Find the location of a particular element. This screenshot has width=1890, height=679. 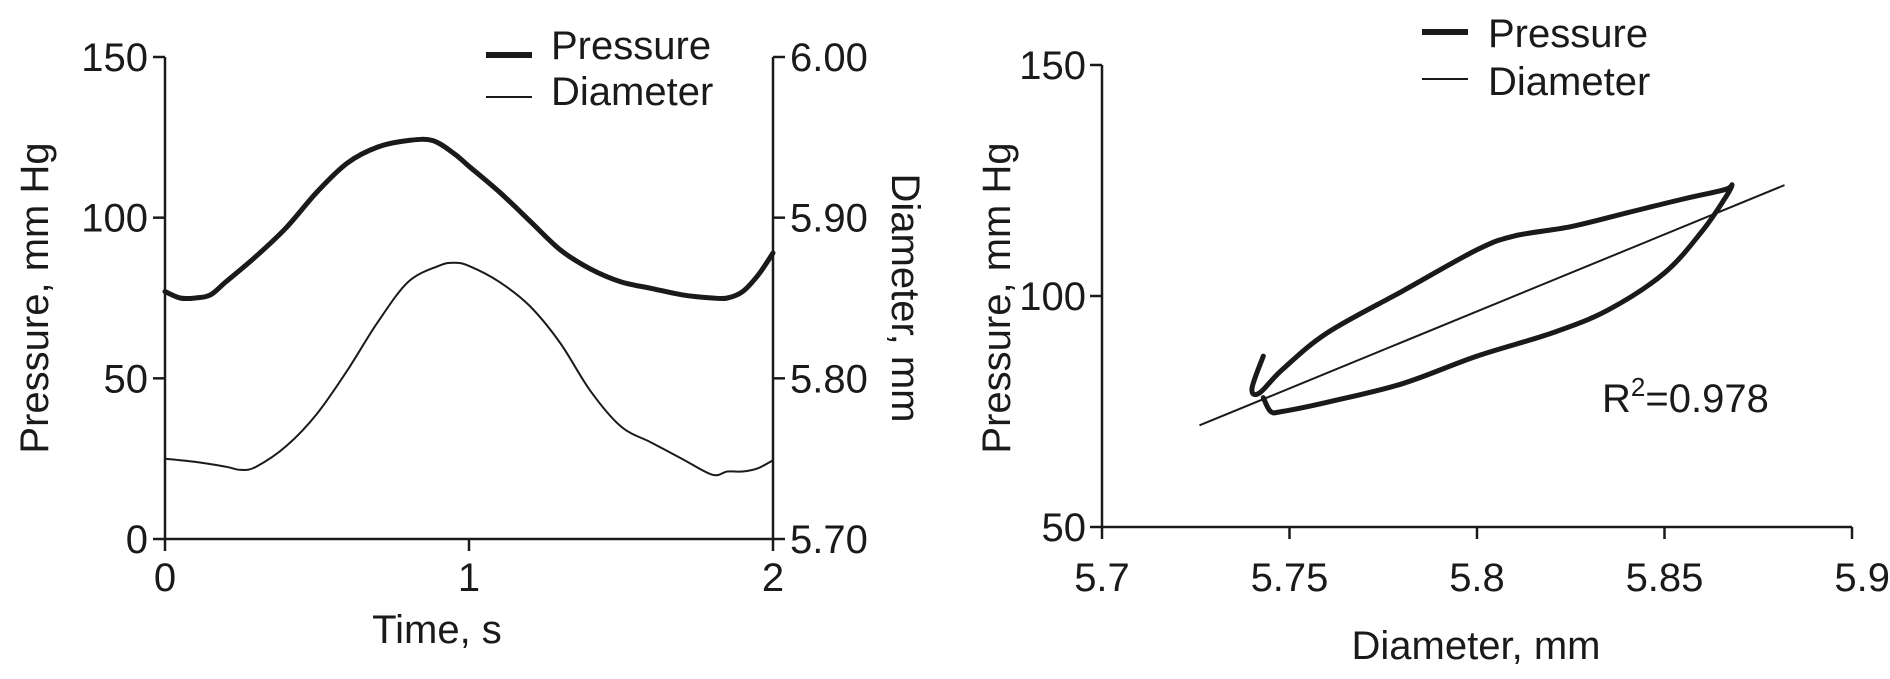

right-legend: Pressure Diameter is located at coordinates (1536, 58).